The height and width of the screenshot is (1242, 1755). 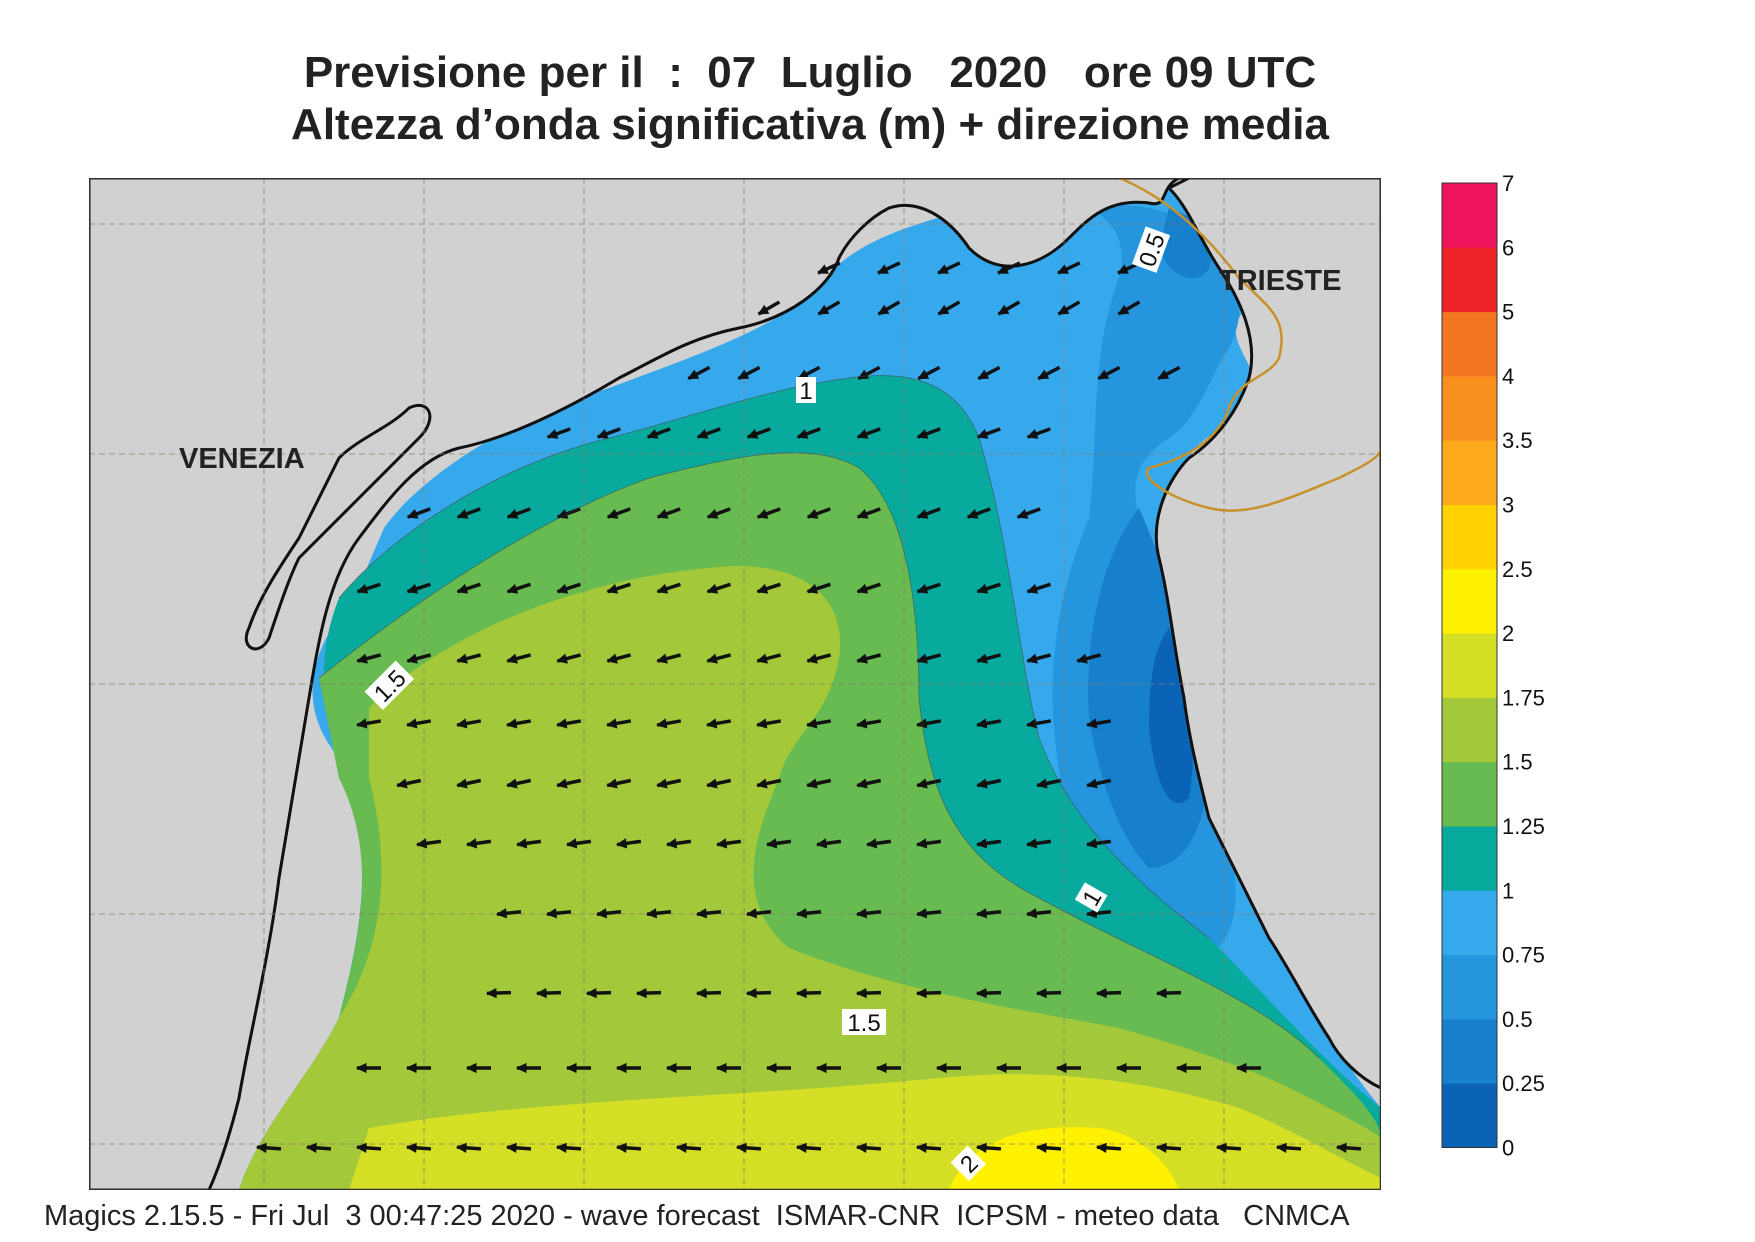 What do you see at coordinates (1508, 376) in the screenshot?
I see `legend-level-label: 4` at bounding box center [1508, 376].